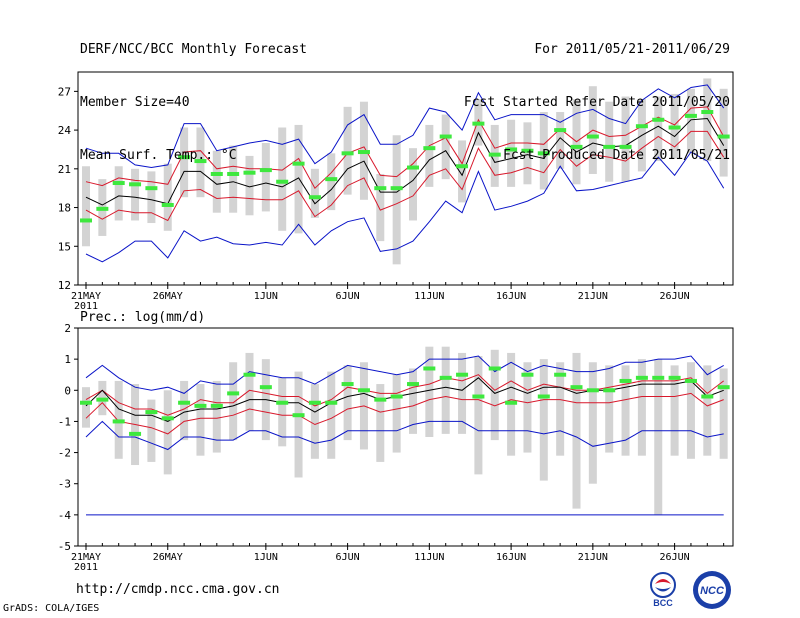 This screenshot has height=618, width=800. What do you see at coordinates (405, 126) in the screenshot?
I see `series-line-max` at bounding box center [405, 126].